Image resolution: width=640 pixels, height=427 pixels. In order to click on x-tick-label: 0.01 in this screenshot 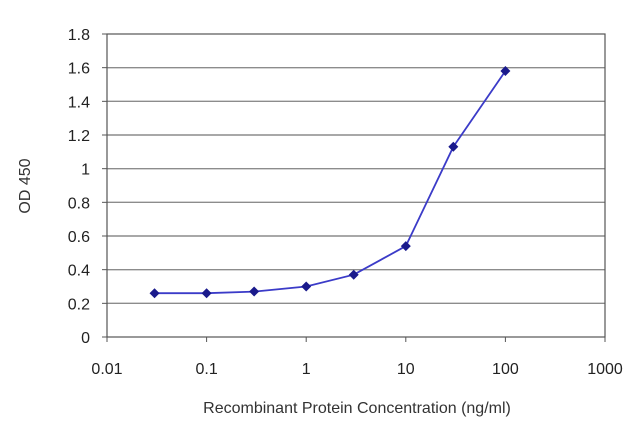, I will do `click(106, 369)`.